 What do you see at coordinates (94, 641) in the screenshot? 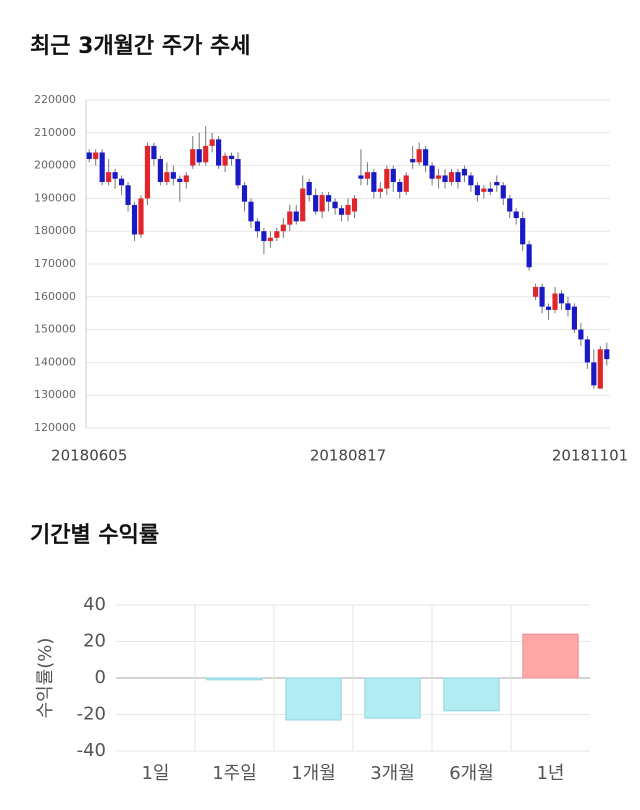
I see `y-tick-label: 20` at bounding box center [94, 641].